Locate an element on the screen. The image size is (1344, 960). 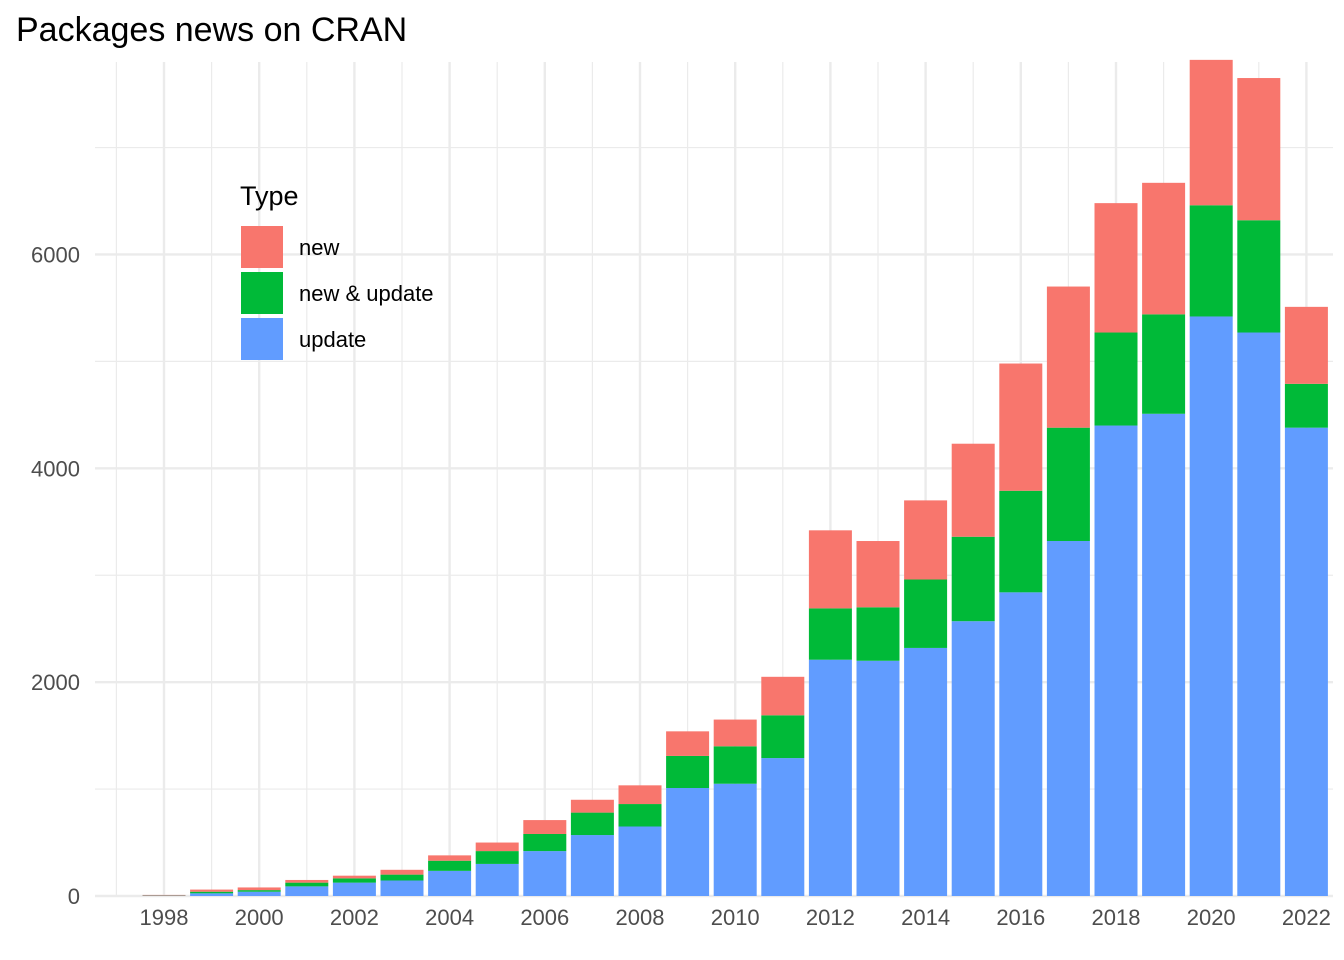
bar-new-update-2018 is located at coordinates (1116, 379).